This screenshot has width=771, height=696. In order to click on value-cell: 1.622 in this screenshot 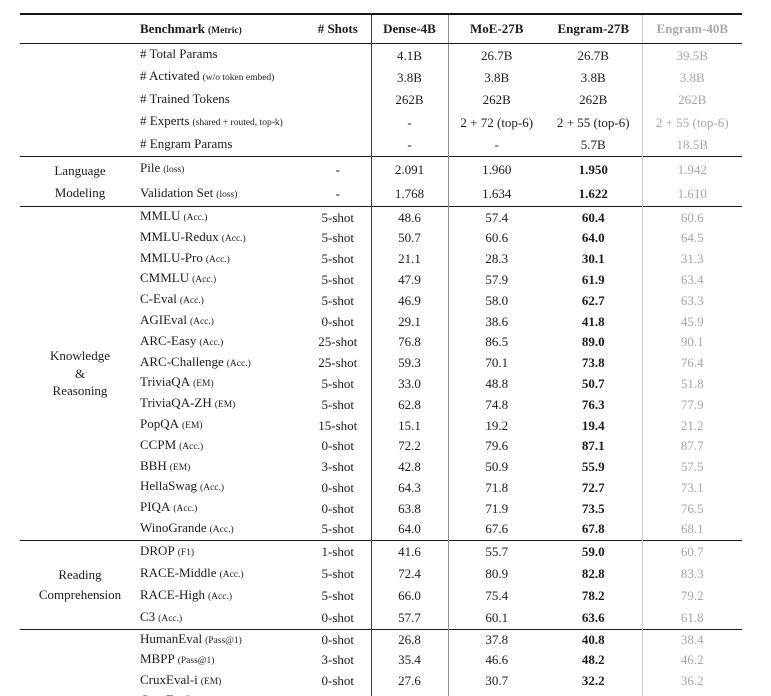, I will do `click(594, 194)`.